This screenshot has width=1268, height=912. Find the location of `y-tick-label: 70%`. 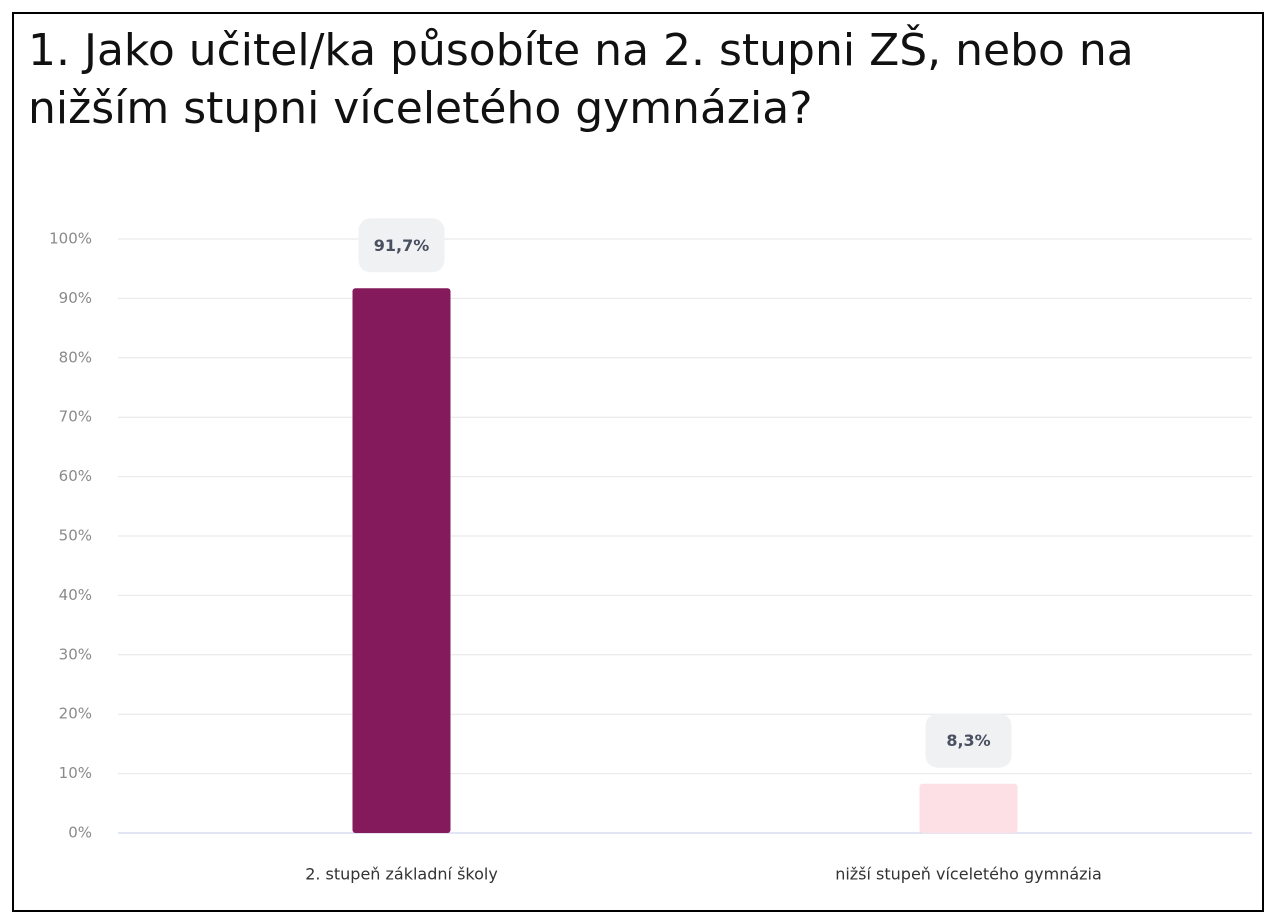

y-tick-label: 70% is located at coordinates (75, 417).